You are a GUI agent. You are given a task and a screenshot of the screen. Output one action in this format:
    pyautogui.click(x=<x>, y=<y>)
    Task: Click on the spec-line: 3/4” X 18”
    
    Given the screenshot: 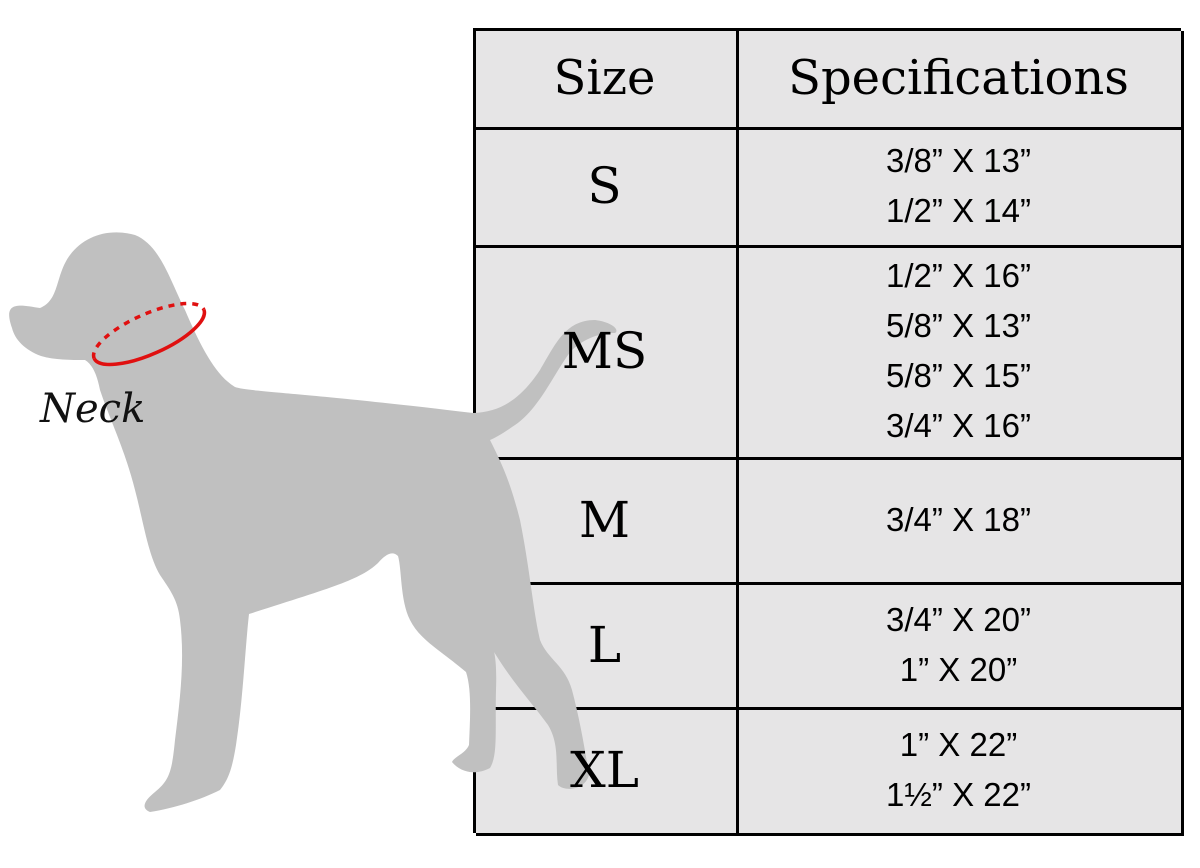 What is the action you would take?
    pyautogui.click(x=958, y=519)
    